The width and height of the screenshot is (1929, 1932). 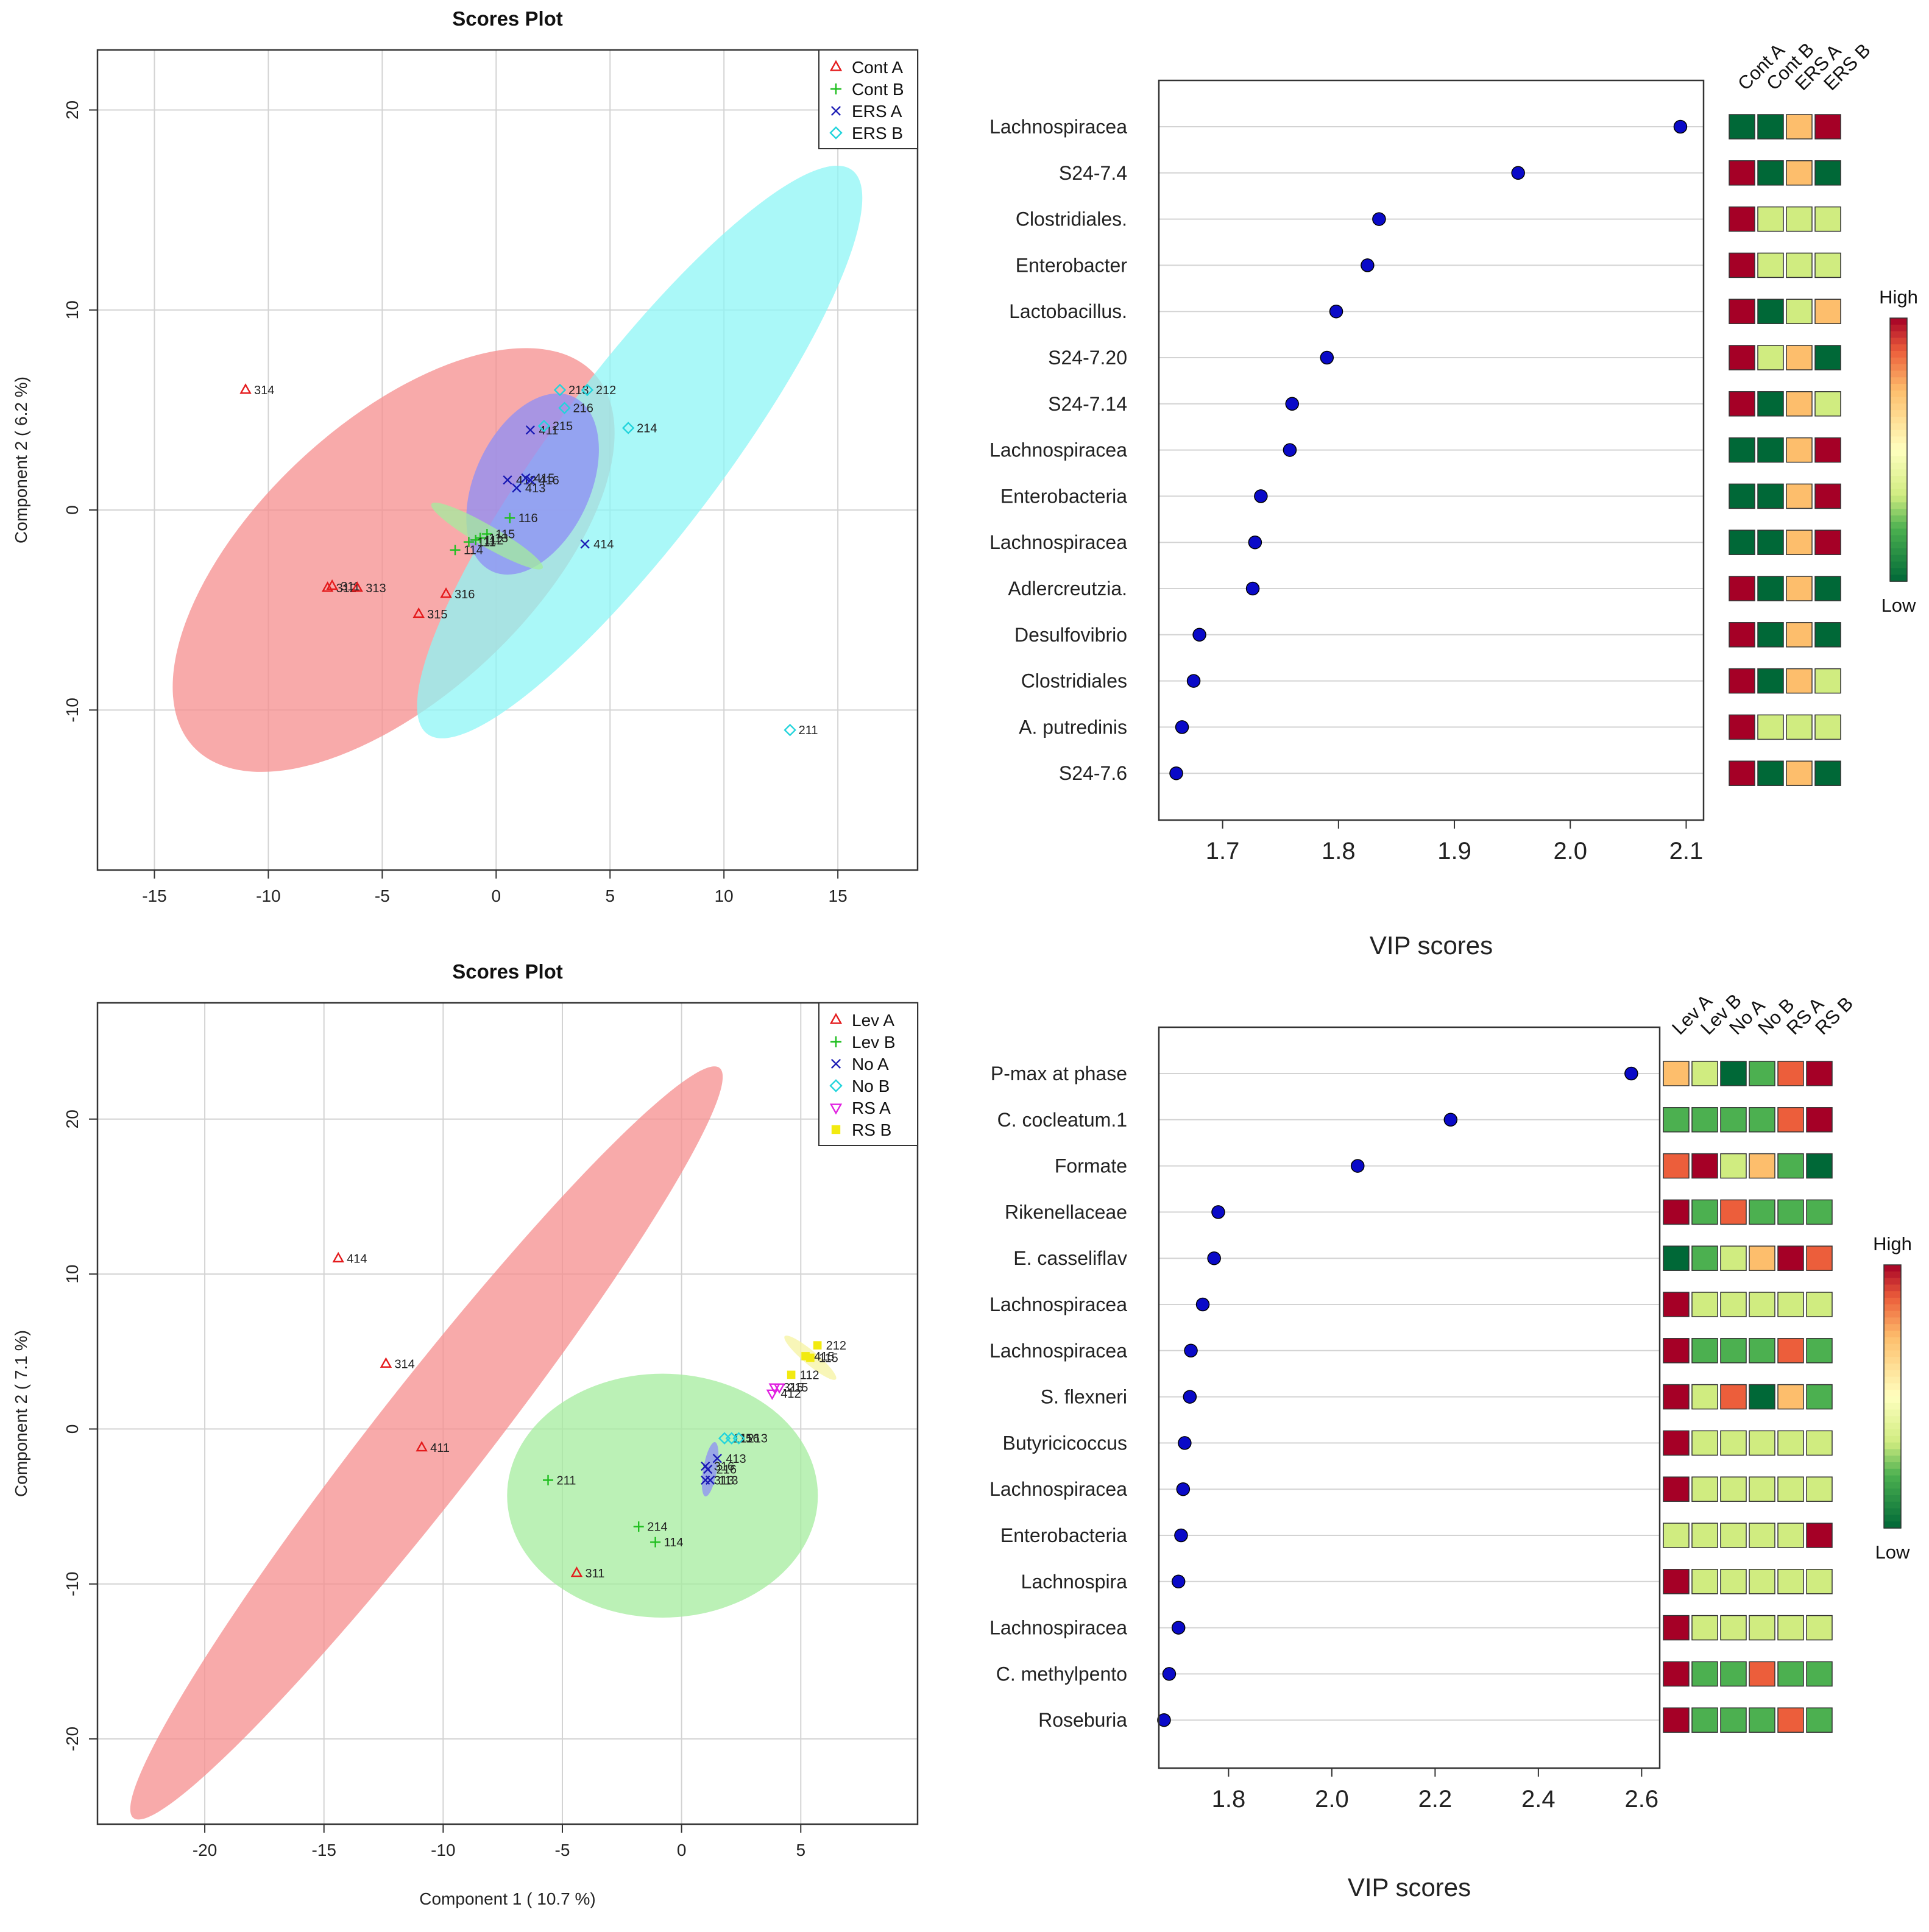 What do you see at coordinates (1642, 1799) in the screenshot?
I see `x-tick-label: 2.6` at bounding box center [1642, 1799].